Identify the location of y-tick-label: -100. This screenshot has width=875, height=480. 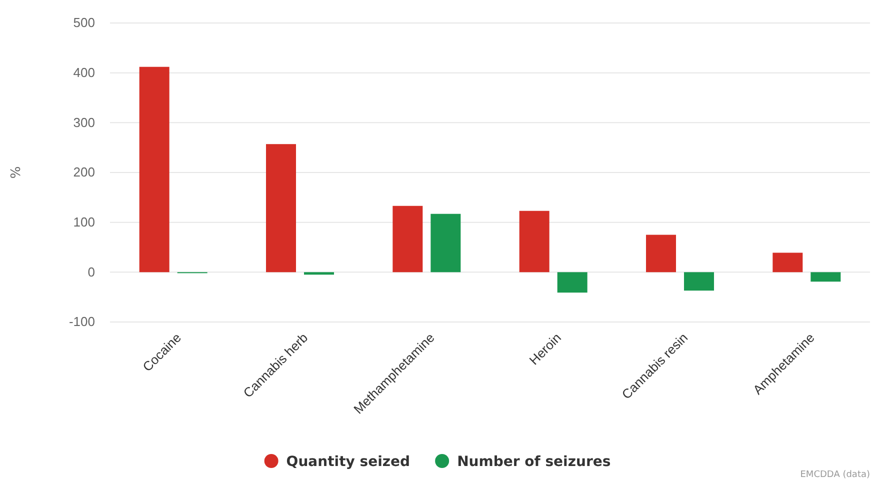
(81, 322).